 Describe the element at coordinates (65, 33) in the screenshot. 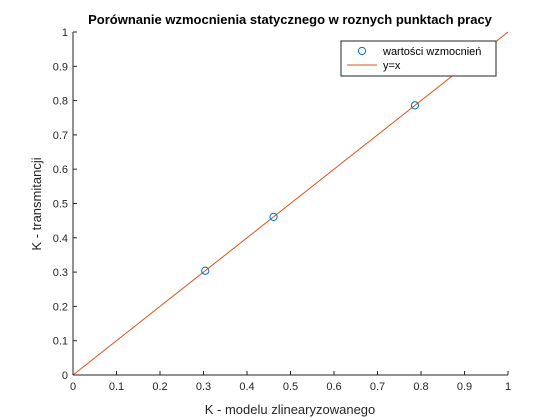

I see `y-tick-label: 1` at that location.